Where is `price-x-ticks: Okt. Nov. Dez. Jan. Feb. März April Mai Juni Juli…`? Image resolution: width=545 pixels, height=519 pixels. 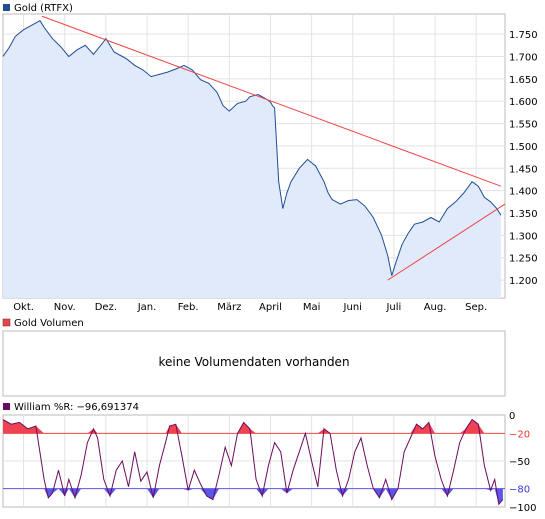 price-x-ticks: Okt. Nov. Dez. Jan. Feb. März April Mai Juni Juli… is located at coordinates (250, 307).